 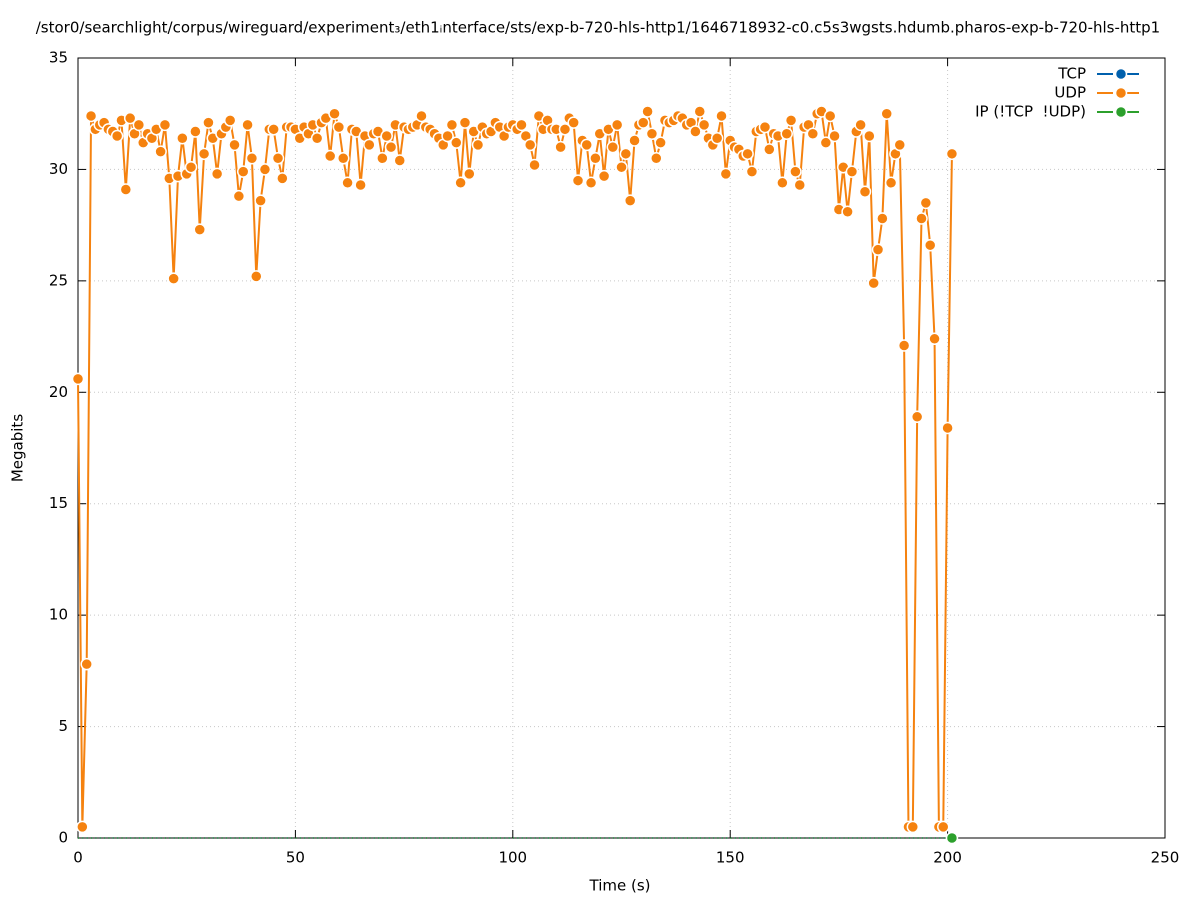 I want to click on y-axis-label: Megabits, so click(x=18, y=448).